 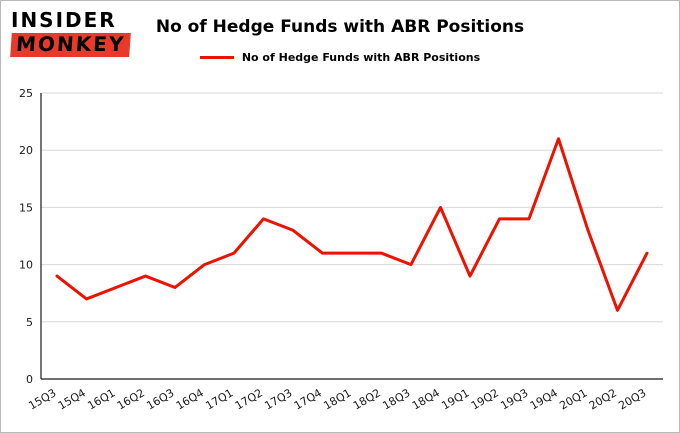 What do you see at coordinates (216, 57) in the screenshot?
I see `legend-line-swatch` at bounding box center [216, 57].